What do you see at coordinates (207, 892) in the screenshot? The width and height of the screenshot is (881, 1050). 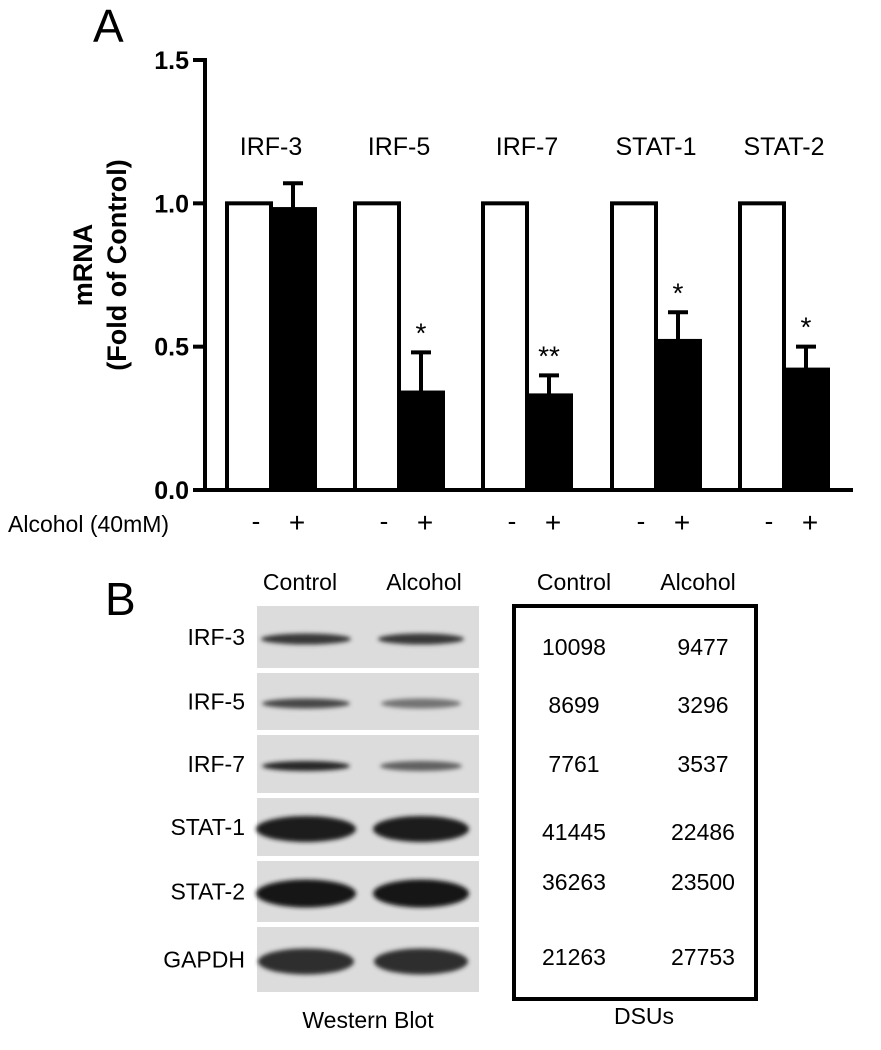 I see `blot-row-label: STAT-2` at bounding box center [207, 892].